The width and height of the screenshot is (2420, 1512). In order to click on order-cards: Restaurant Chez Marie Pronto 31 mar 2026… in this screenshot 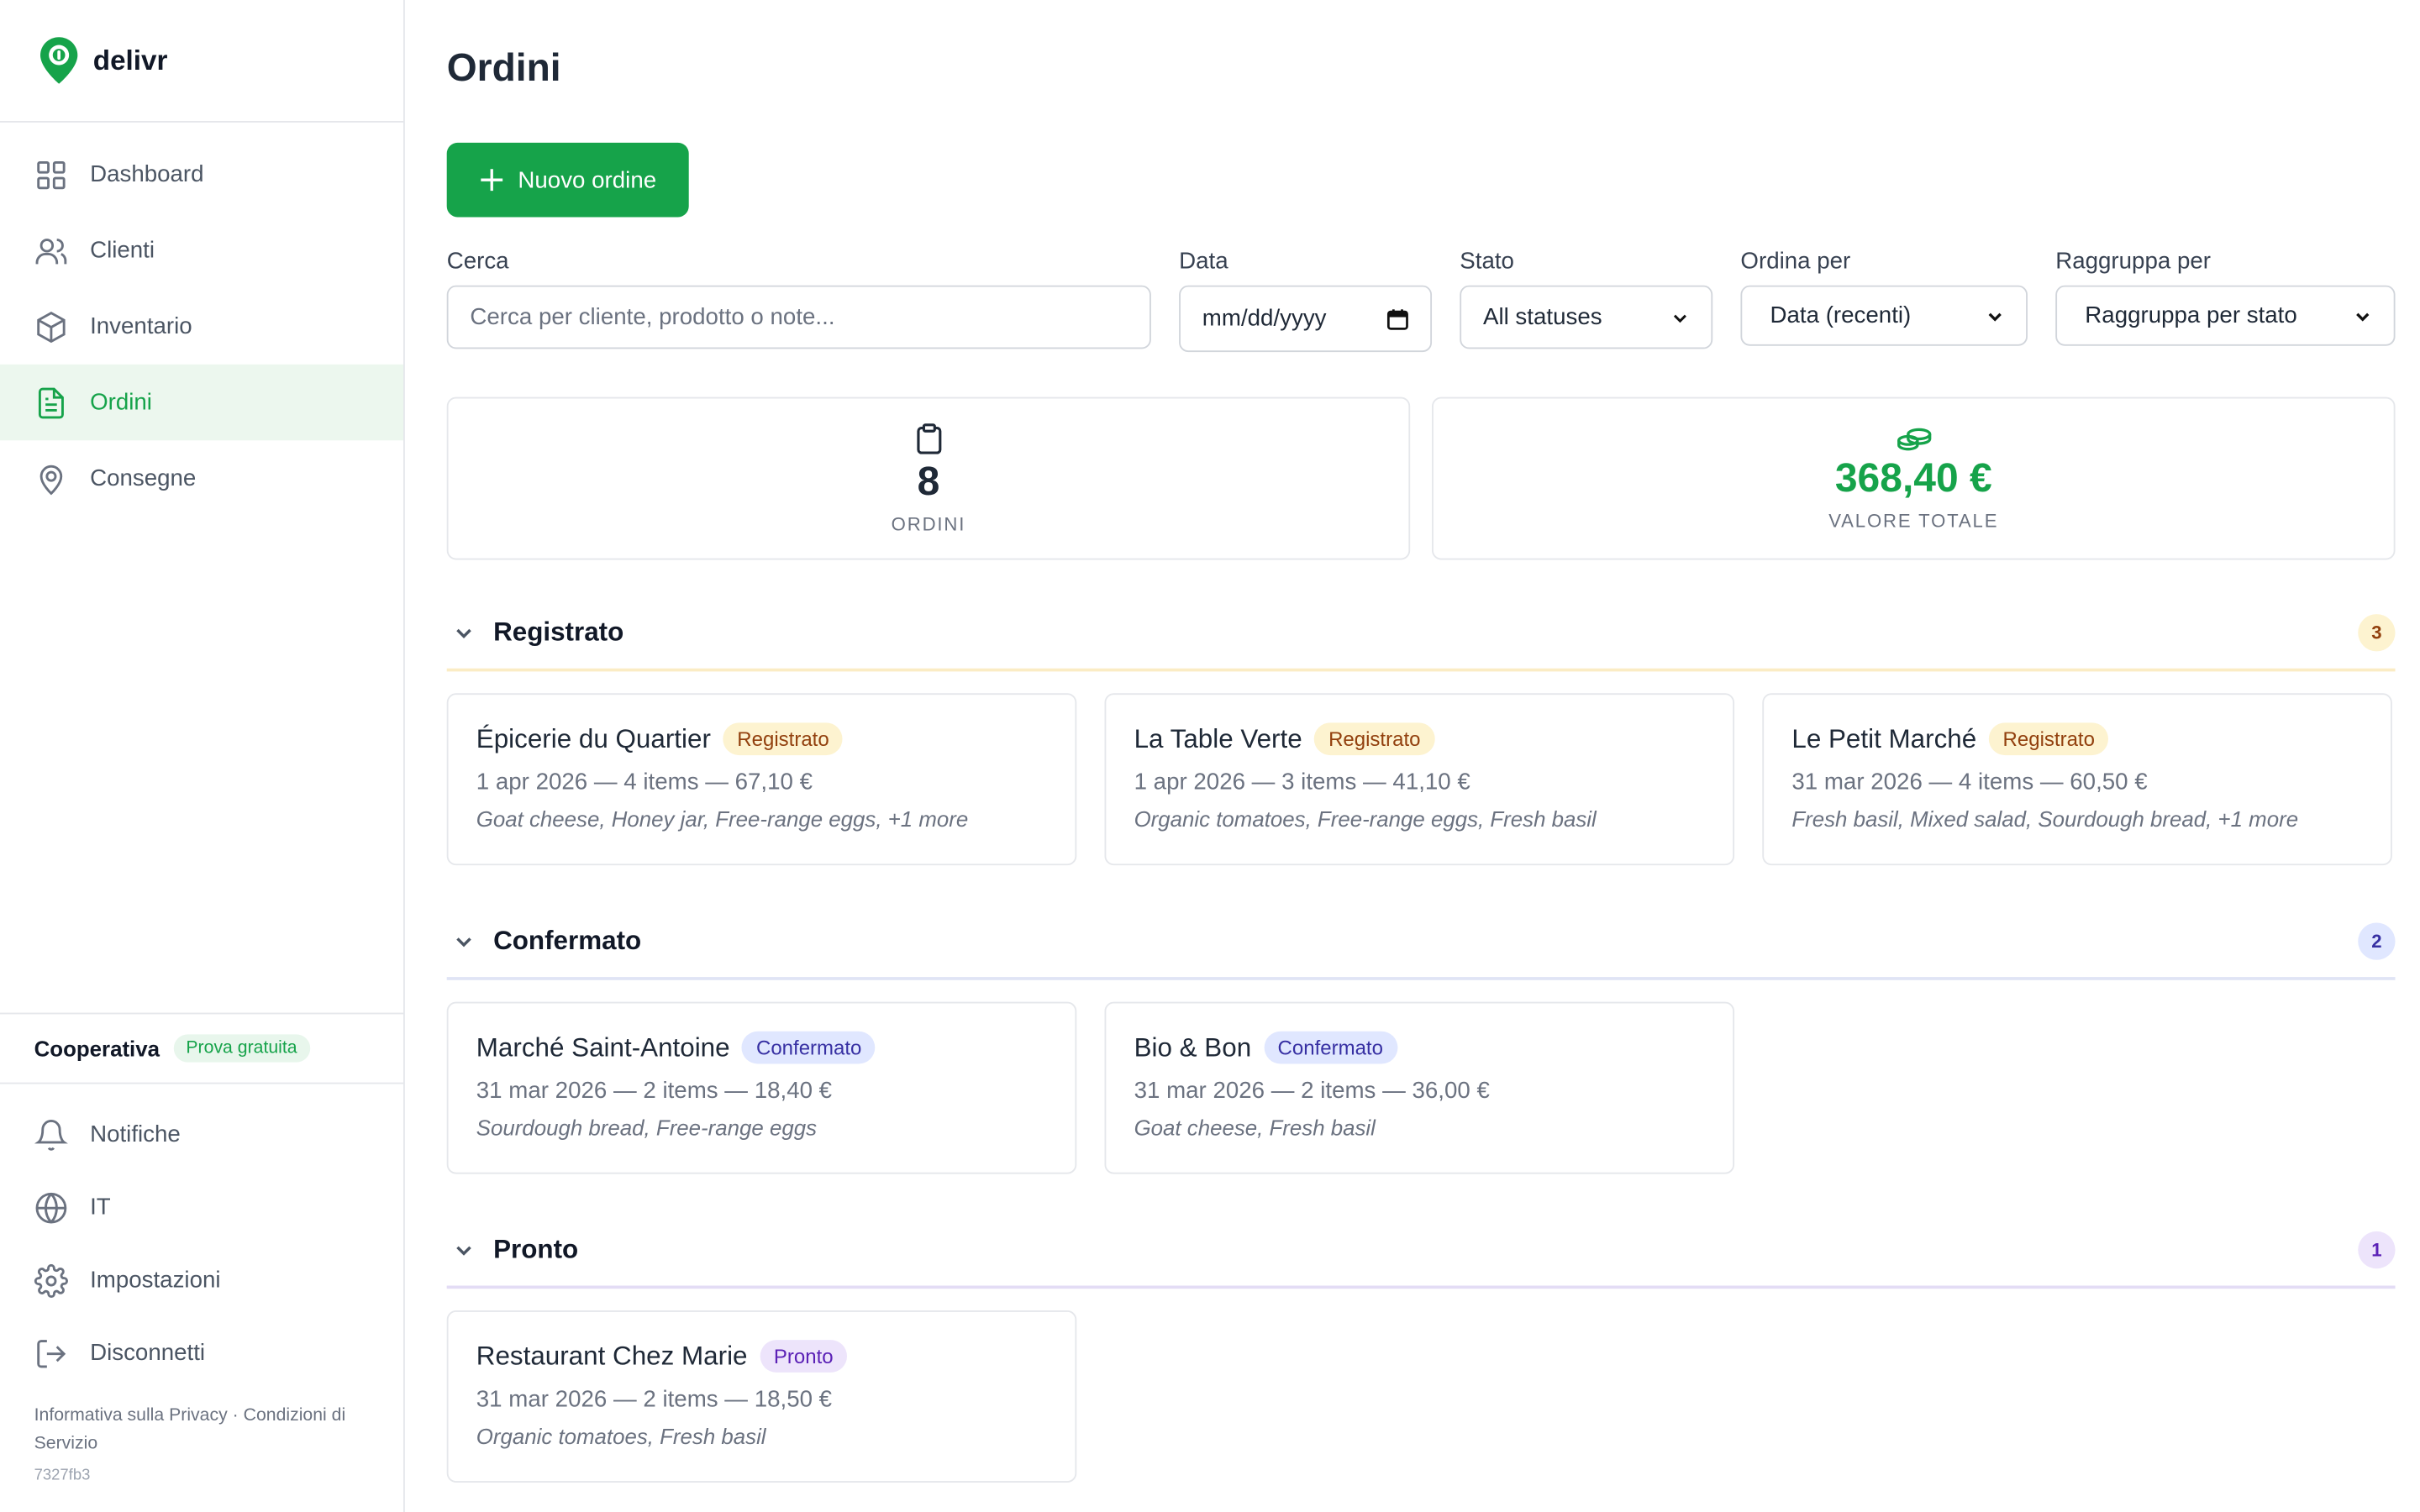, I will do `click(1421, 1396)`.